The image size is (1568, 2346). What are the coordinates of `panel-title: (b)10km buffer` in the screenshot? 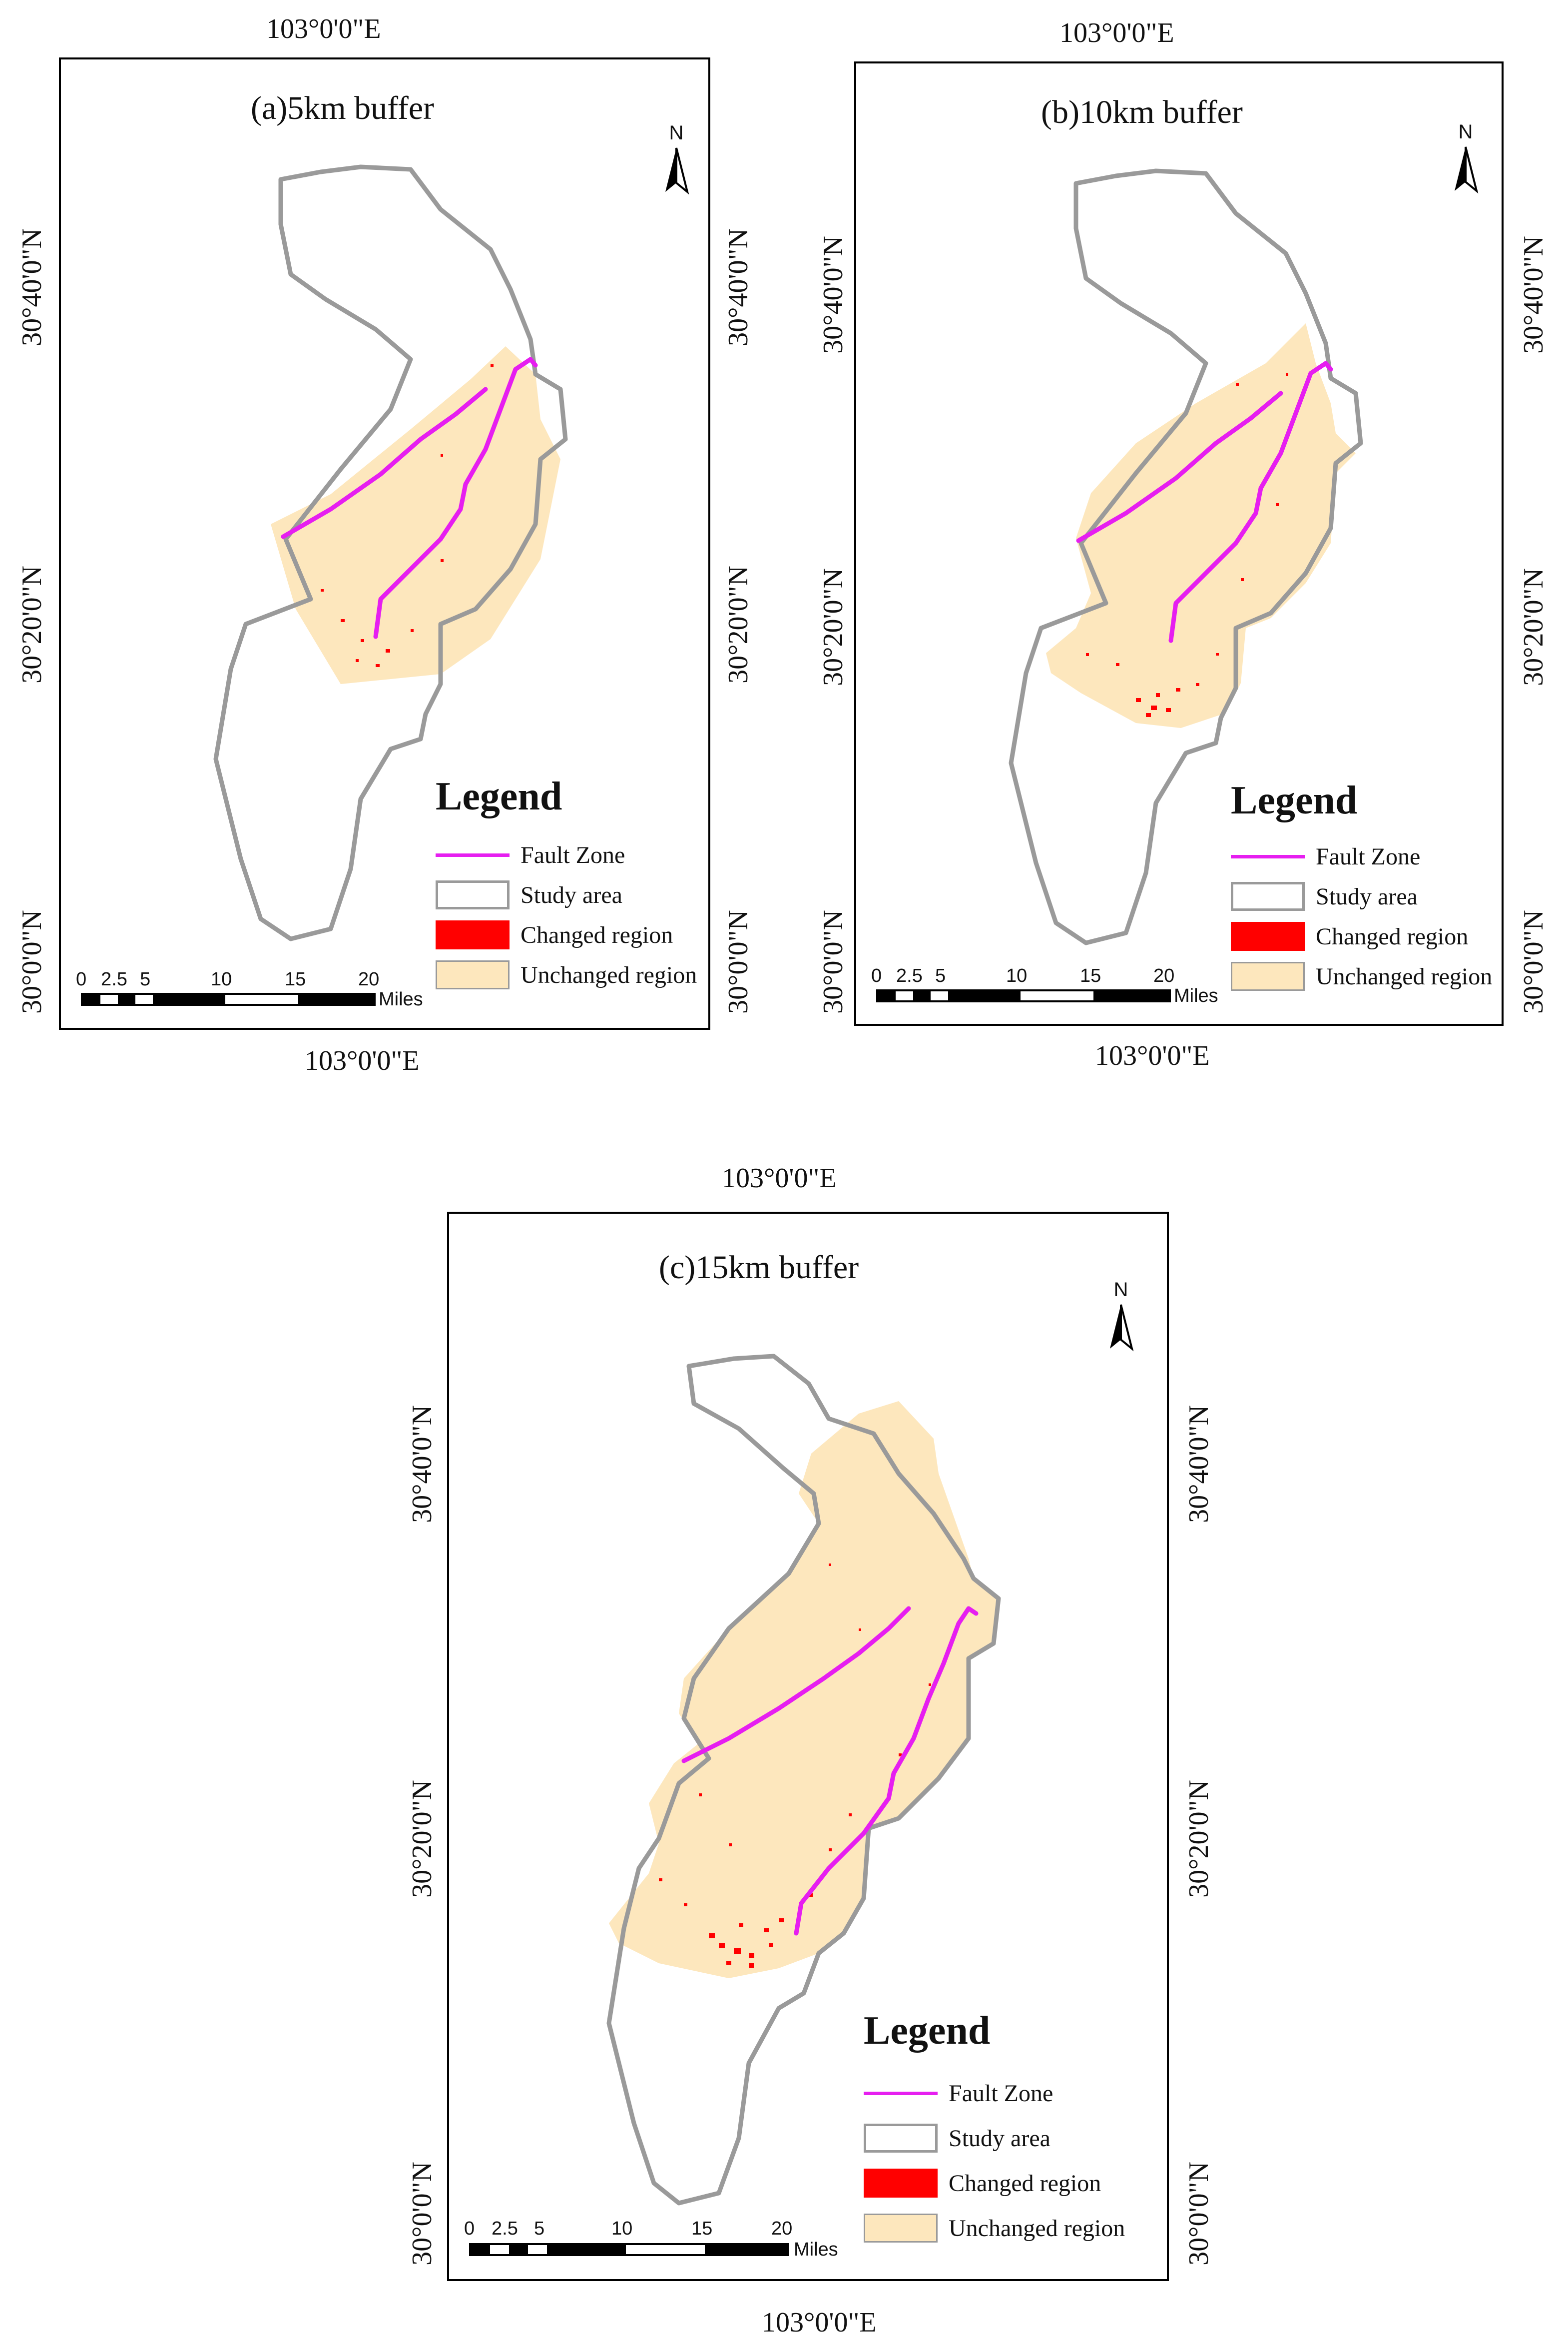 It's located at (1142, 112).